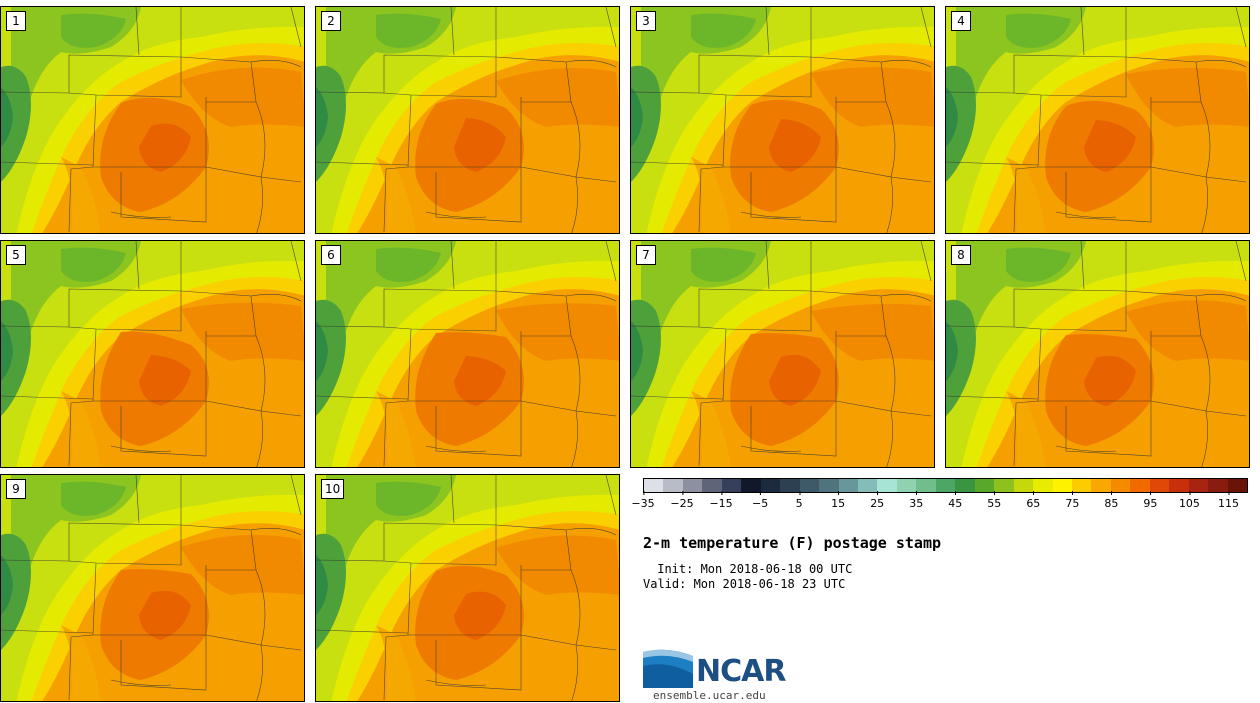 The width and height of the screenshot is (1260, 703). Describe the element at coordinates (782, 120) in the screenshot. I see `ensemble-member-map: 3` at that location.